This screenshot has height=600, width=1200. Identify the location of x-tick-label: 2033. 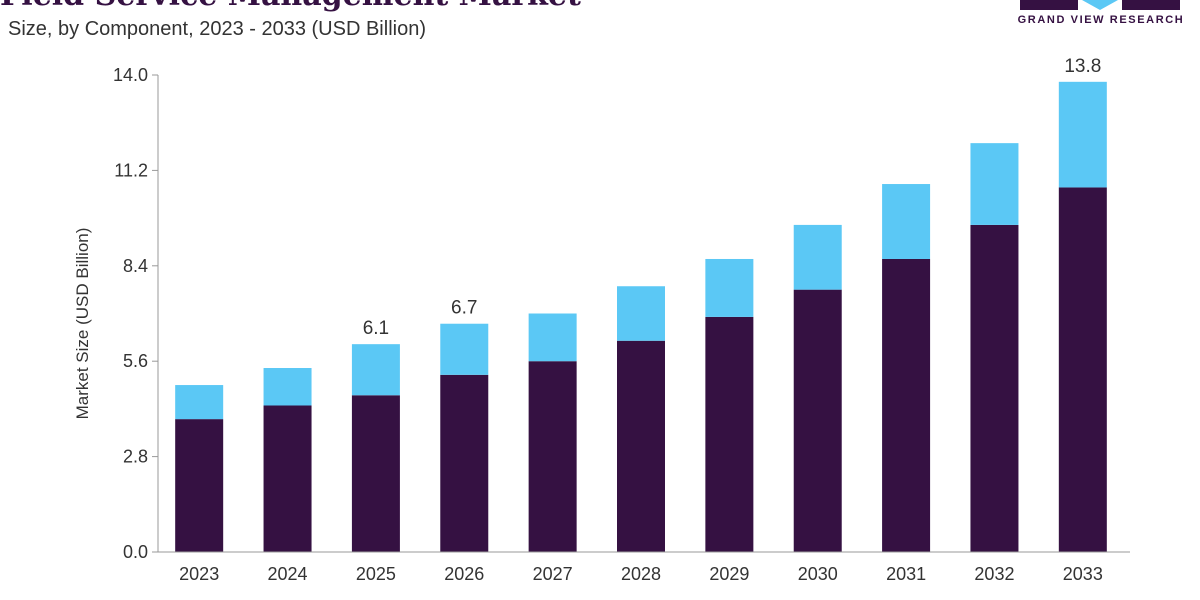
(1083, 574).